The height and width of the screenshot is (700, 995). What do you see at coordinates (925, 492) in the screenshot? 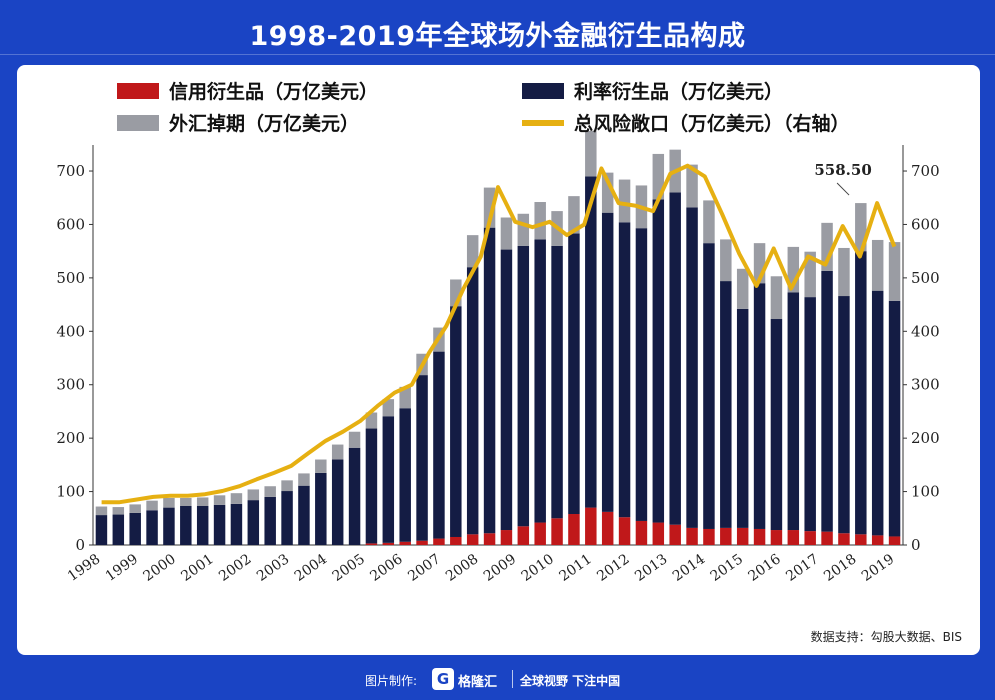
I see `y-tick-label-right: 100` at bounding box center [925, 492].